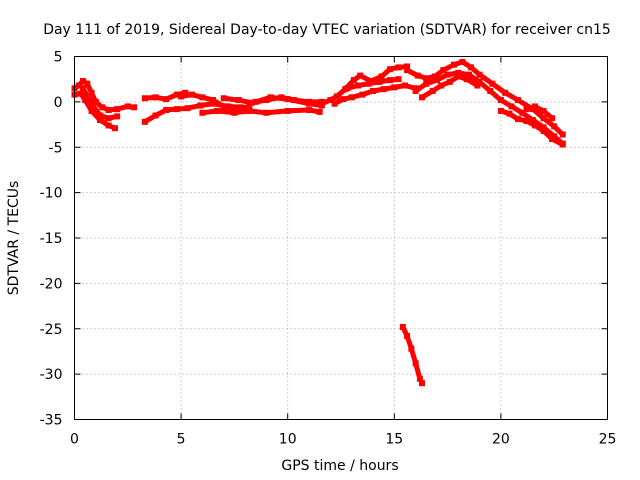 Image resolution: width=640 pixels, height=480 pixels. Describe the element at coordinates (539, 112) in the screenshot. I see `series-track-q` at that location.